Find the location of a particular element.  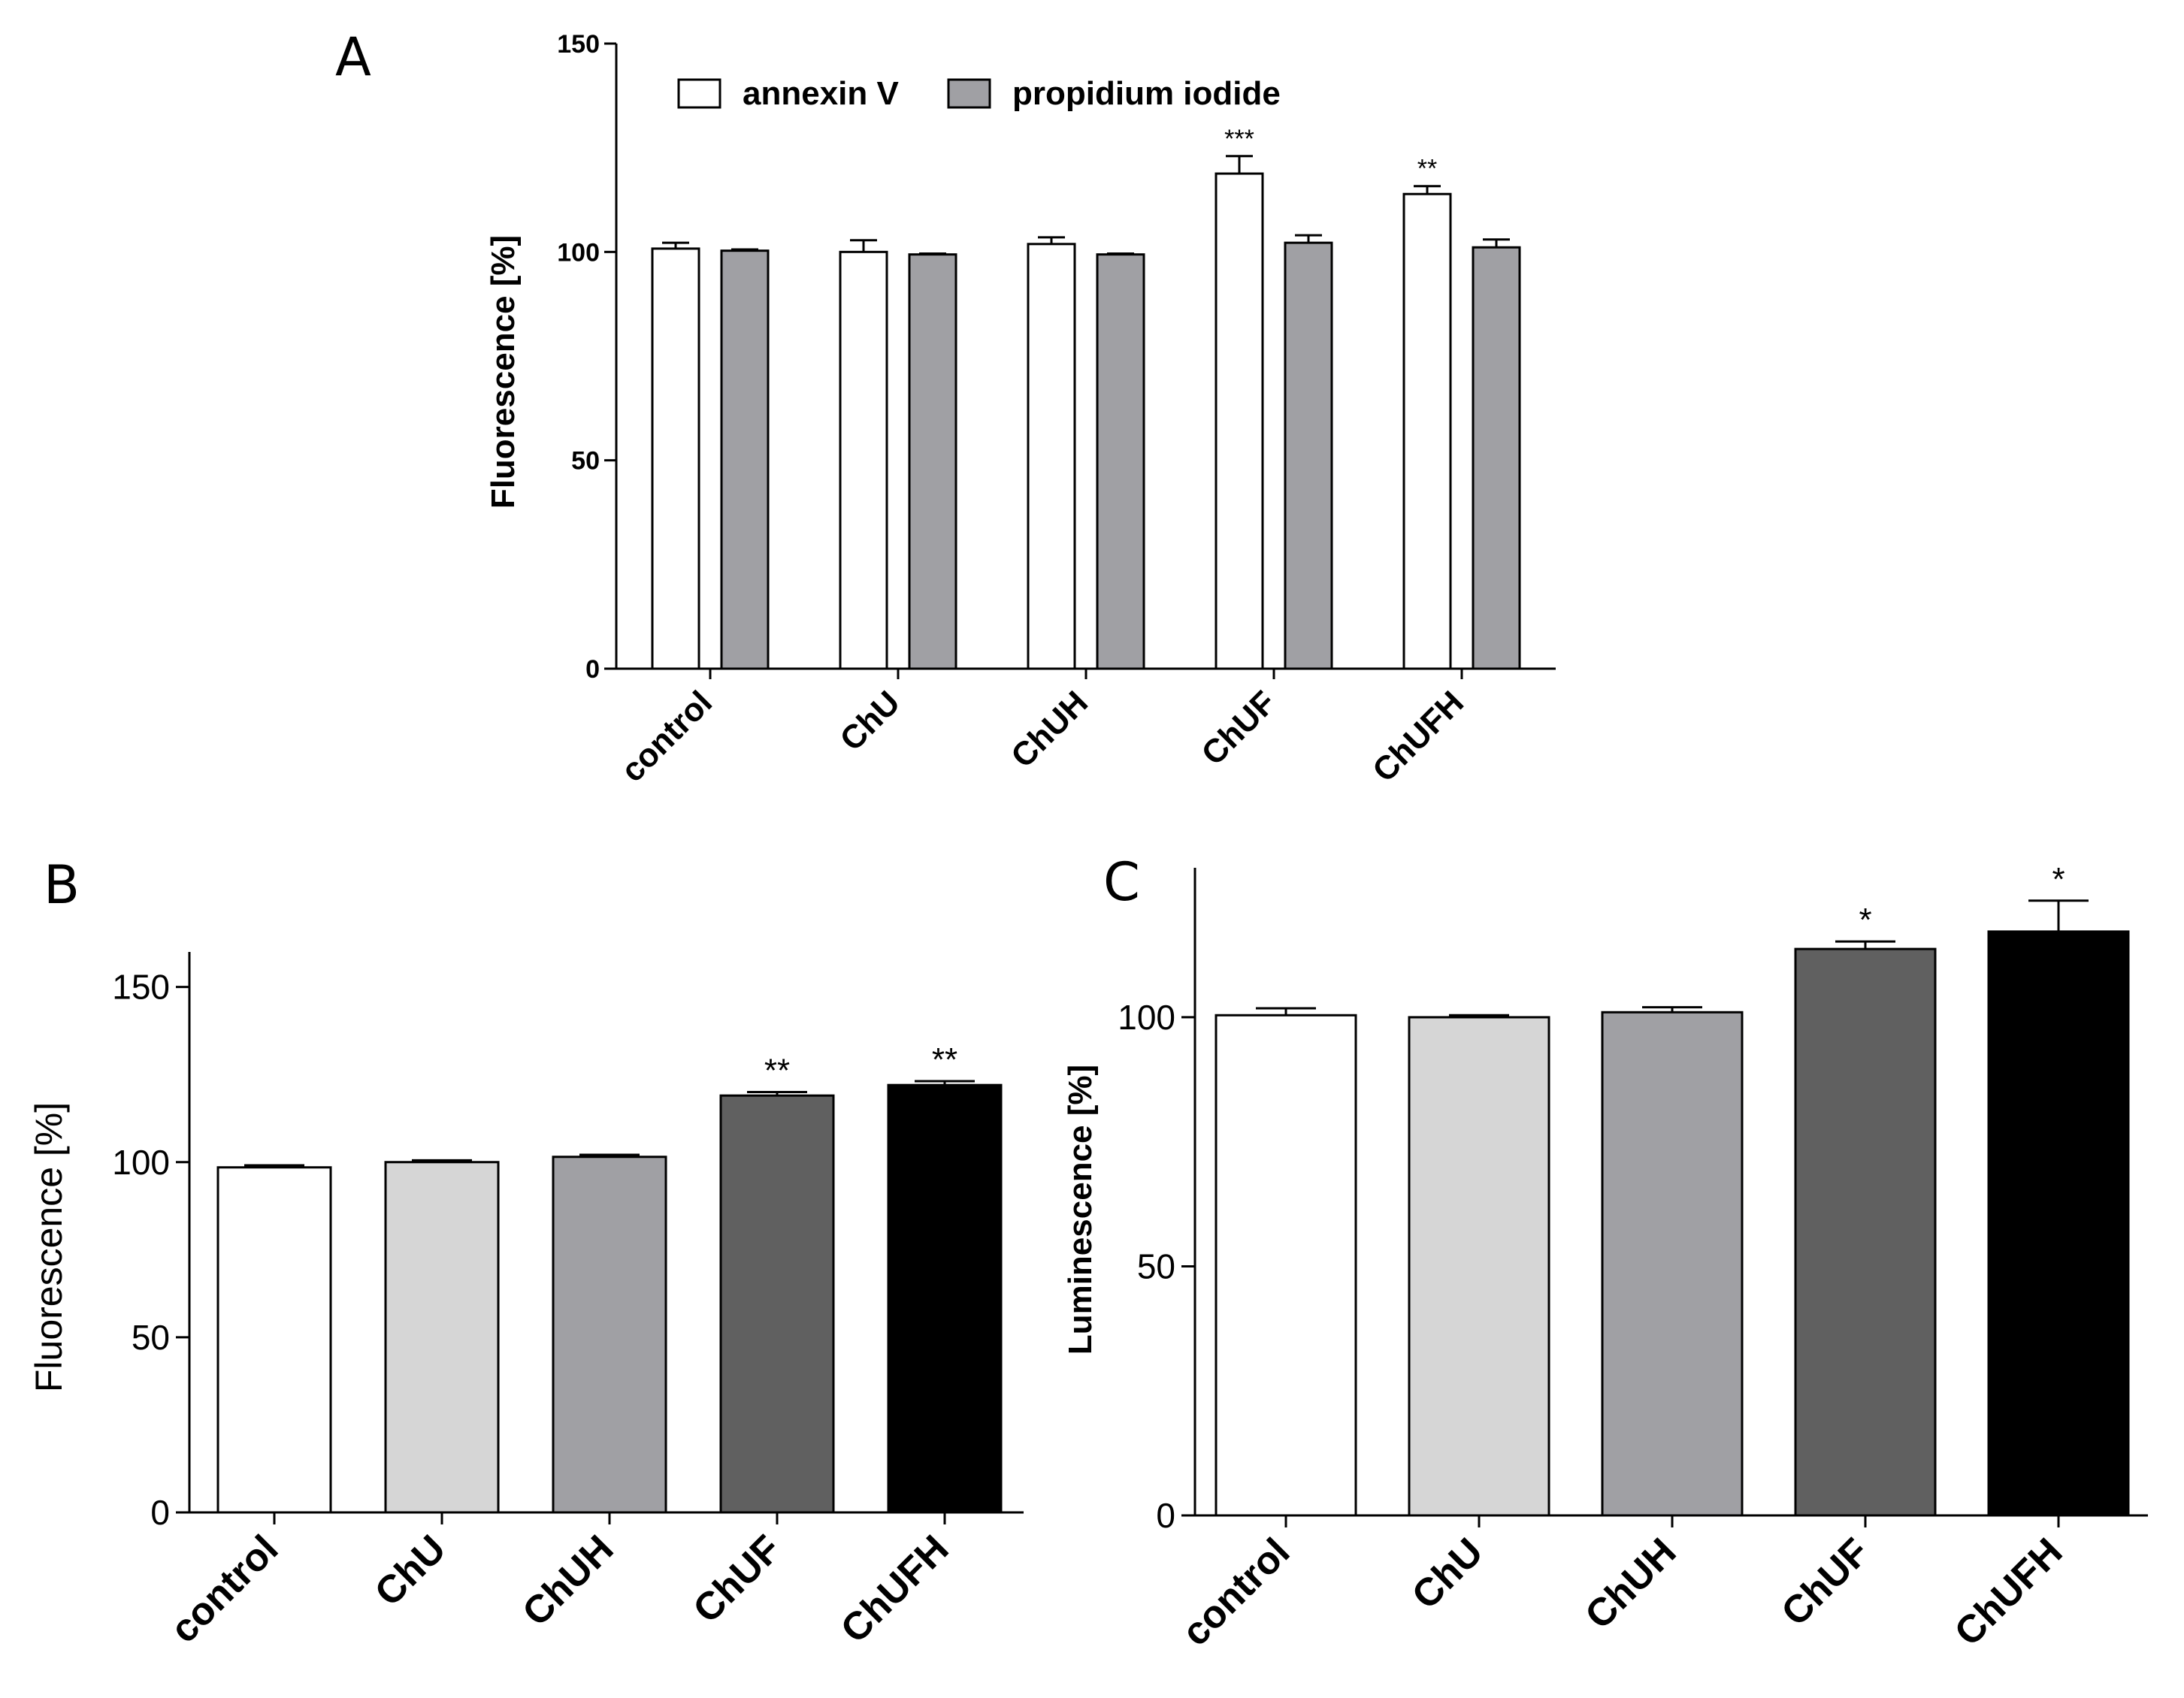

bar-propidium-iodide-chufh is located at coordinates (1496, 458).